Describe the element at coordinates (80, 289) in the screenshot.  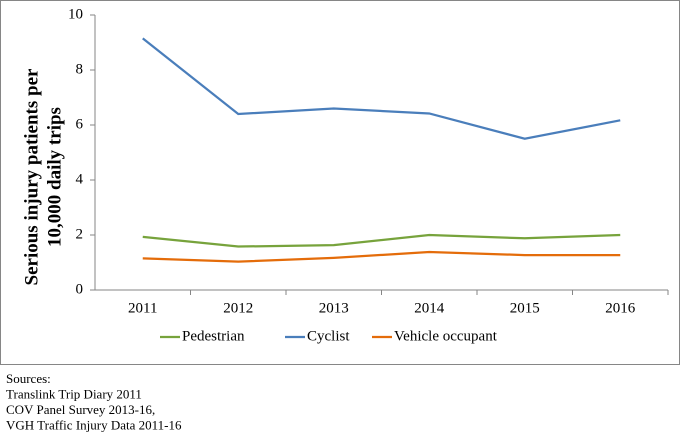
I see `y-tick-label: 0` at that location.